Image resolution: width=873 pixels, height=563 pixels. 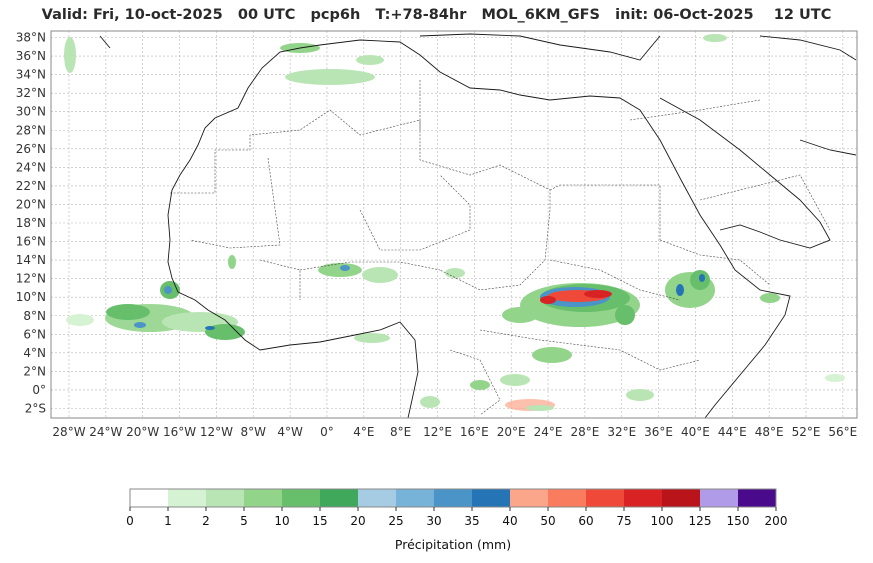 I want to click on lat-label: 14°N, so click(x=31, y=260).